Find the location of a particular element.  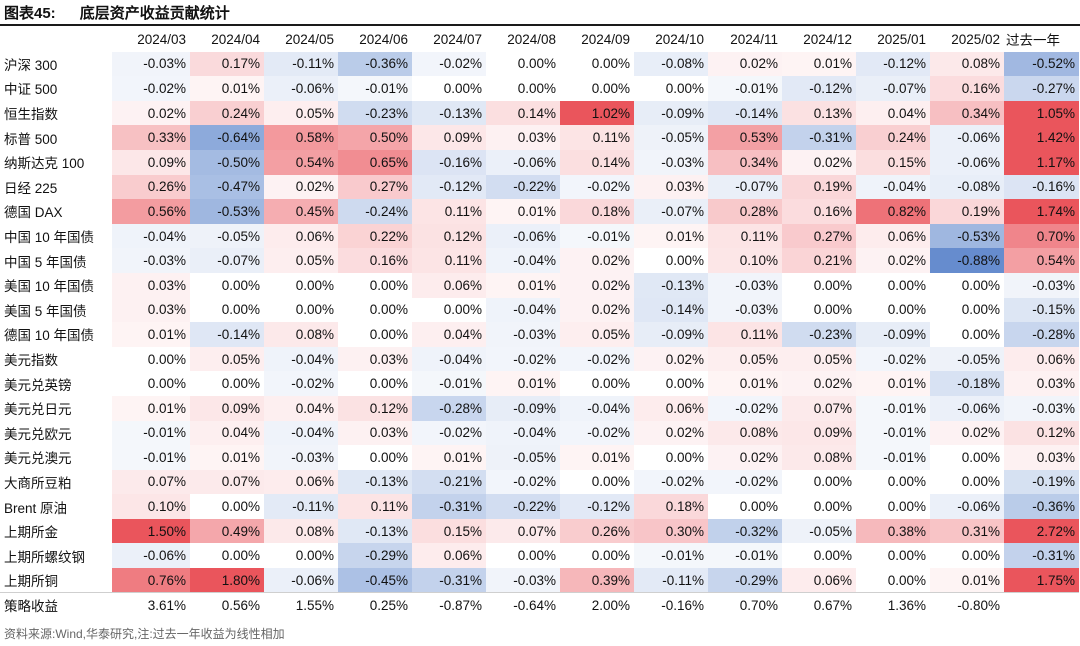

table-cell: 0.30% is located at coordinates (671, 531).